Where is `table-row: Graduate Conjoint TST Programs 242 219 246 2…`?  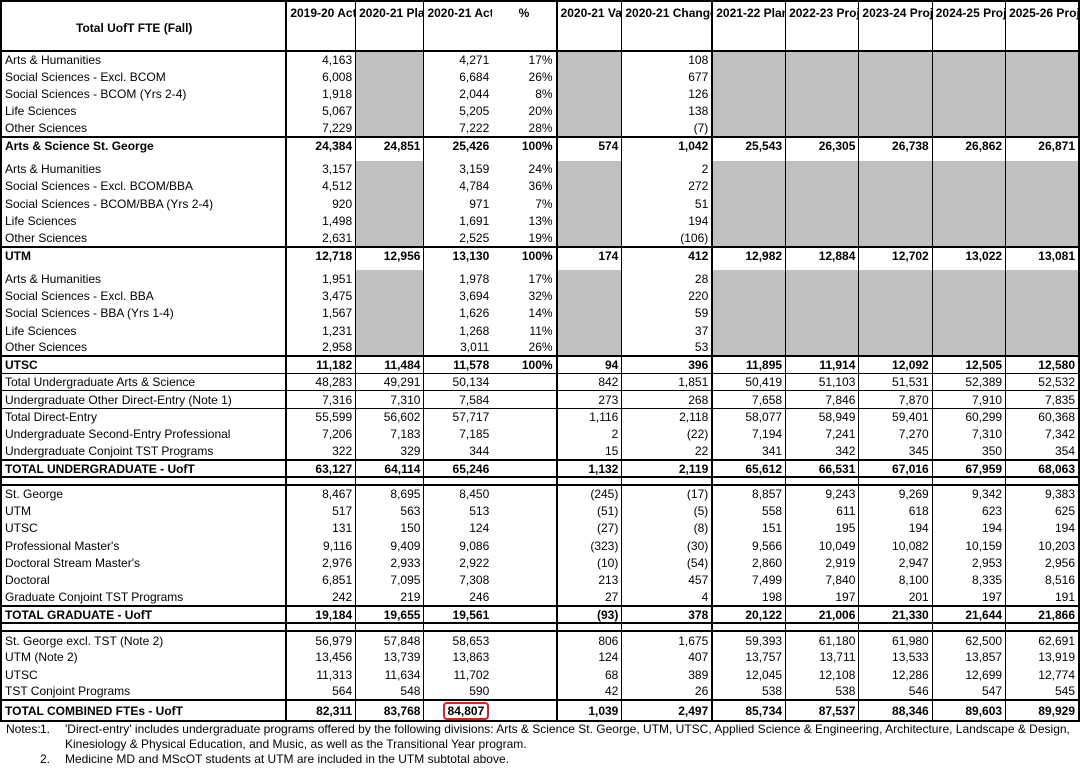
table-row: Graduate Conjoint TST Programs 242 219 246 2… is located at coordinates (540, 597).